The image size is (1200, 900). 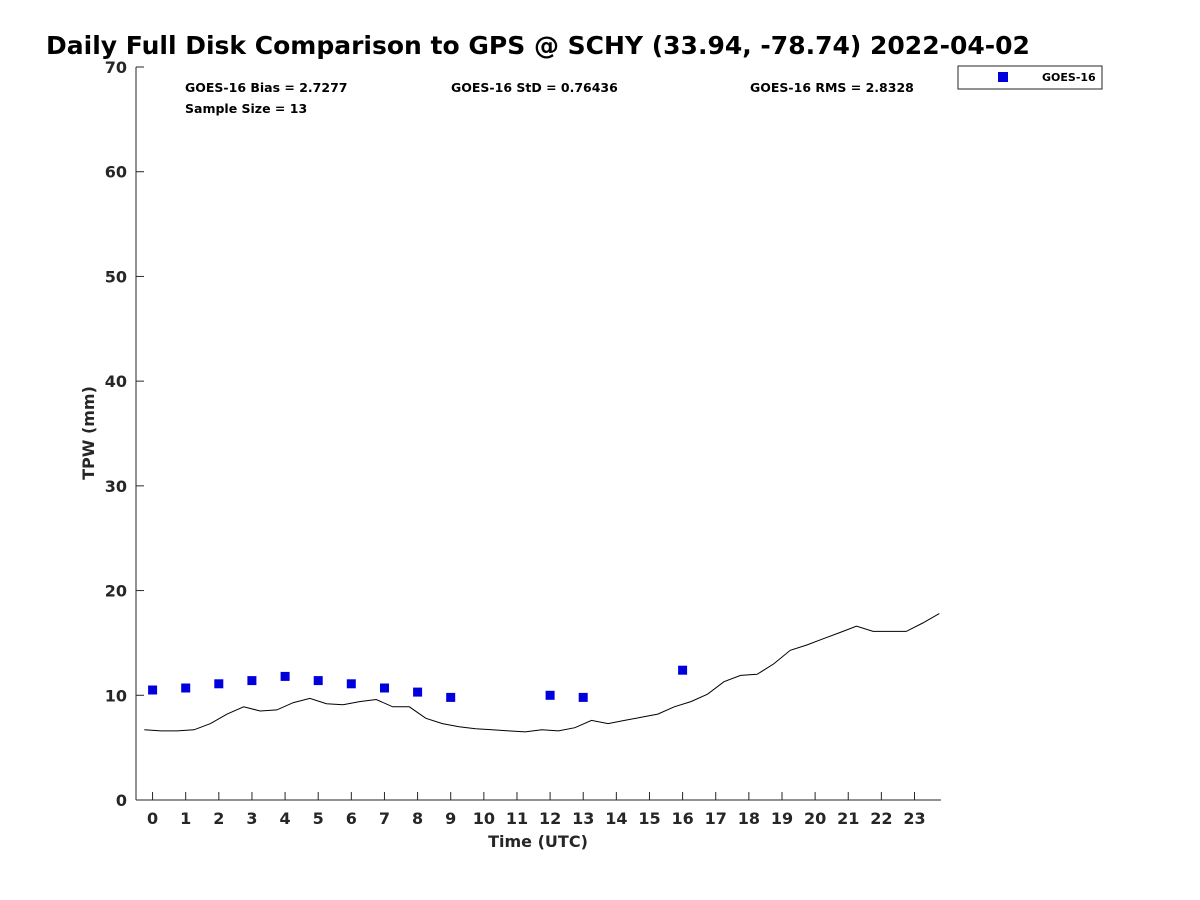 I want to click on stat-bias: GOES-16 Bias = 2.7277, so click(x=266, y=87).